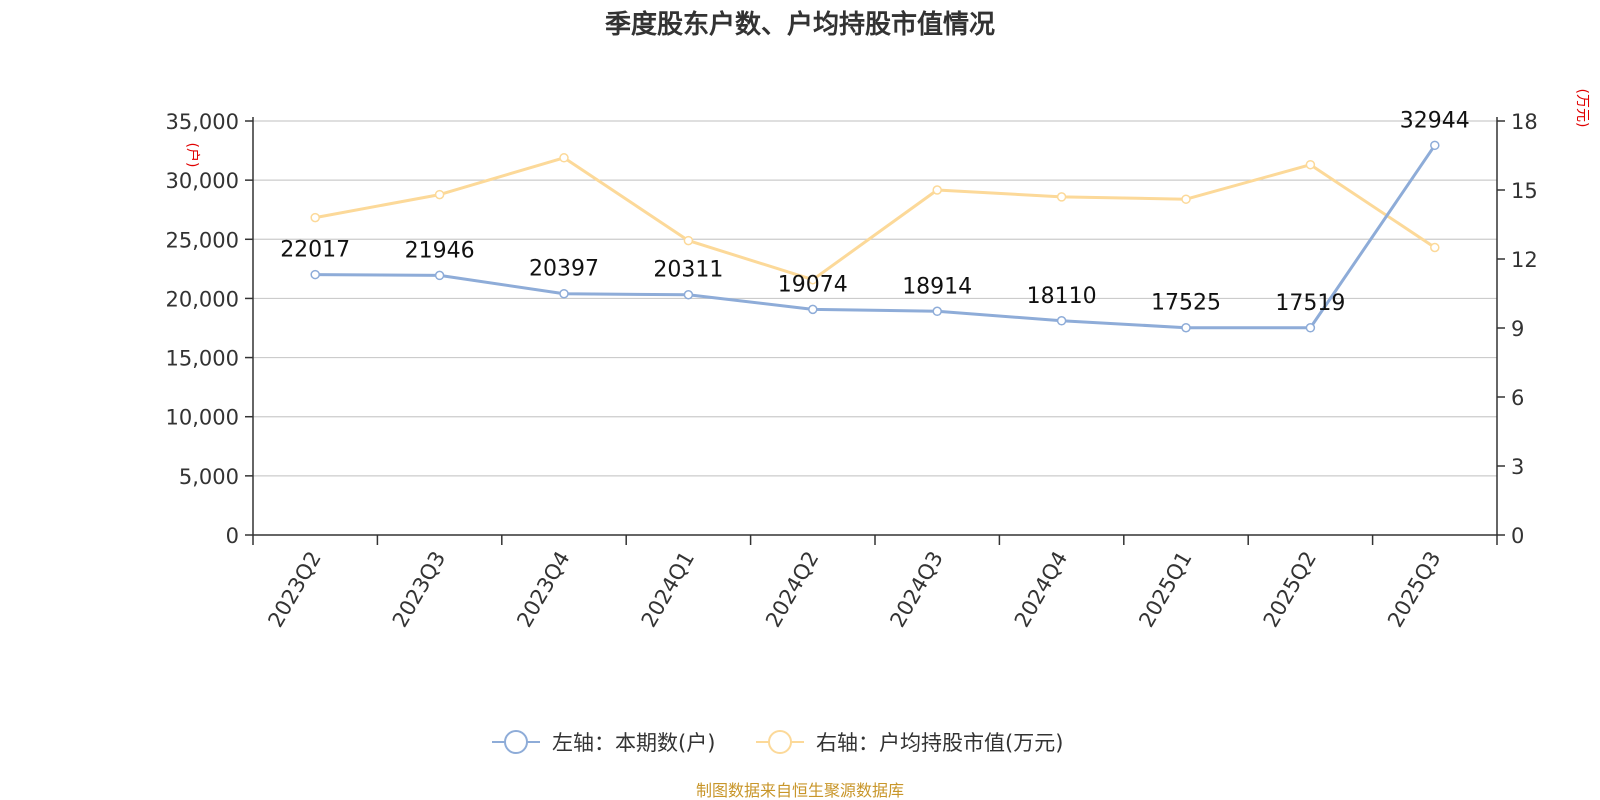 This screenshot has height=800, width=1600. I want to click on data-label-shareholder-count: 20397, so click(564, 269).